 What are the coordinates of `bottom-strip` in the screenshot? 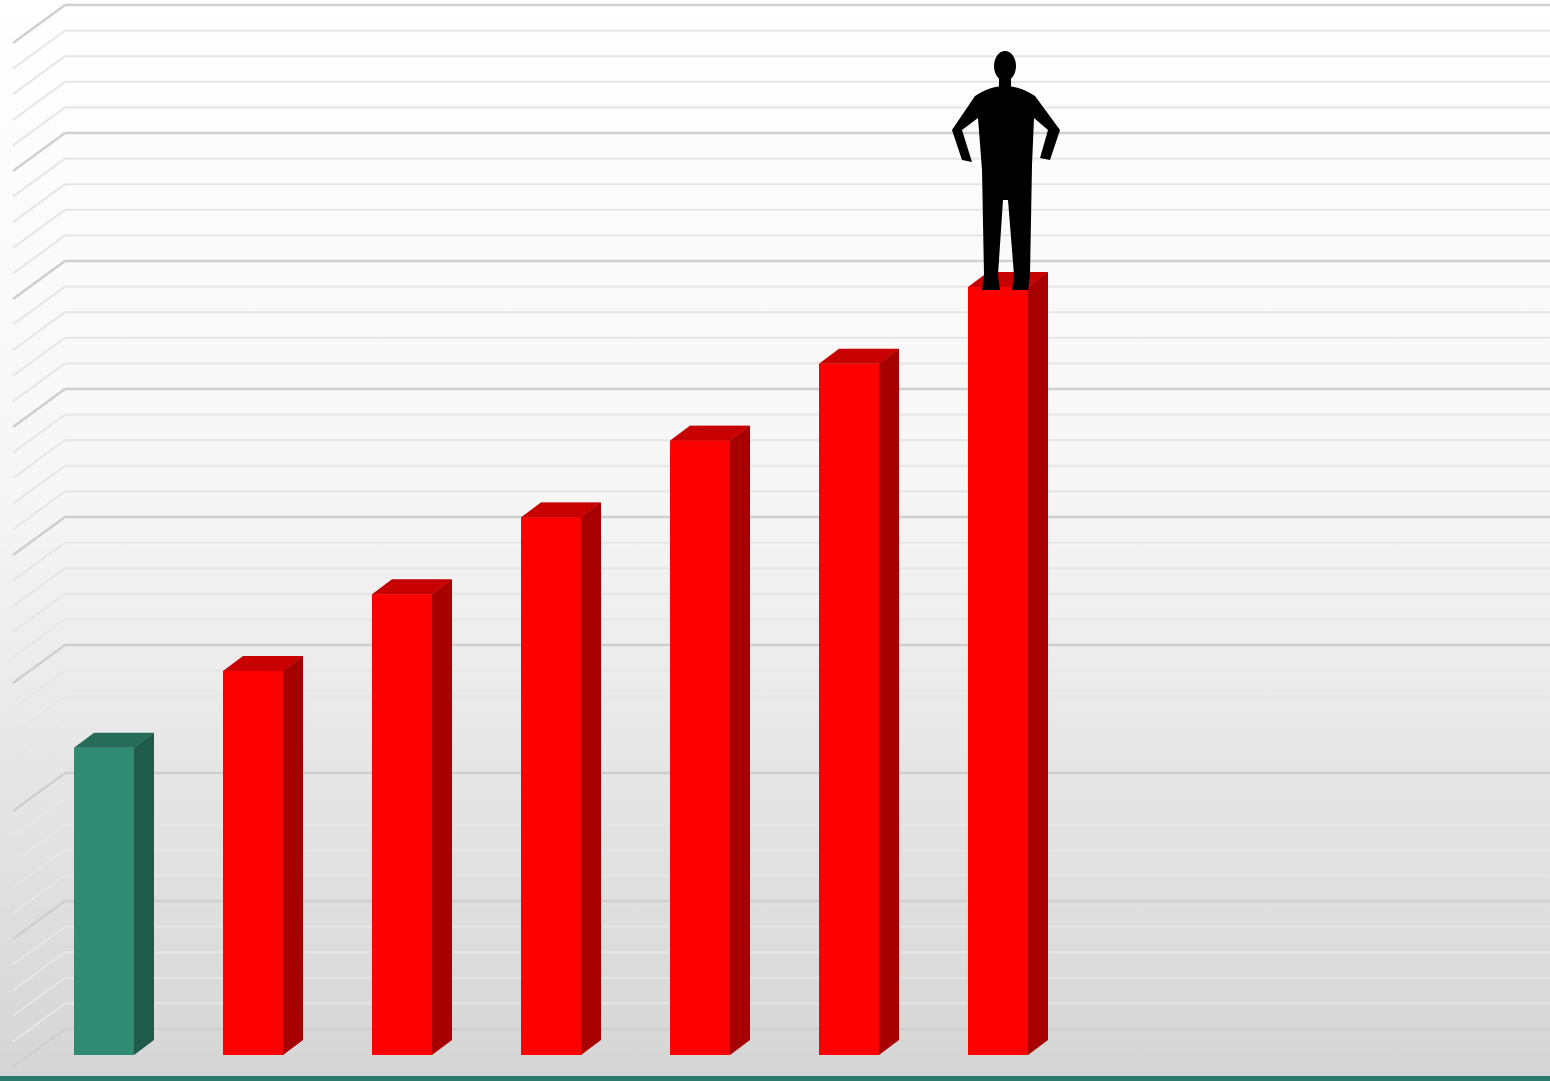 It's located at (775, 1078).